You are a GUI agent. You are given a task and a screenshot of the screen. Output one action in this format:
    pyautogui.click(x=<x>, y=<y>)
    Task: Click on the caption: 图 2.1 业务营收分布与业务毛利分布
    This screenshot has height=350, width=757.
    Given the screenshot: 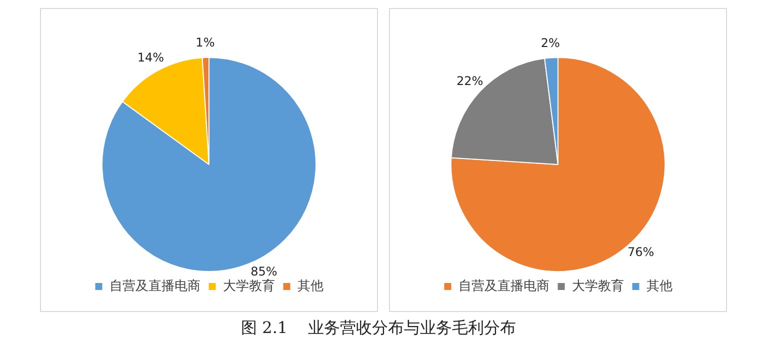 What is the action you would take?
    pyautogui.click(x=378, y=328)
    